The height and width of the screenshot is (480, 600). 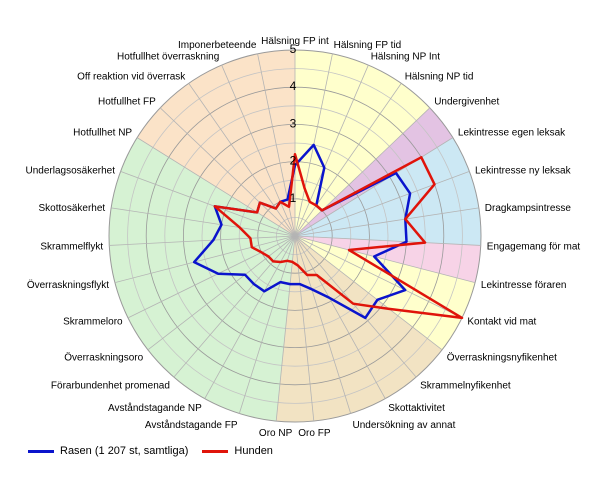 I want to click on legend-label-hunden: Hunden, so click(x=253, y=451).